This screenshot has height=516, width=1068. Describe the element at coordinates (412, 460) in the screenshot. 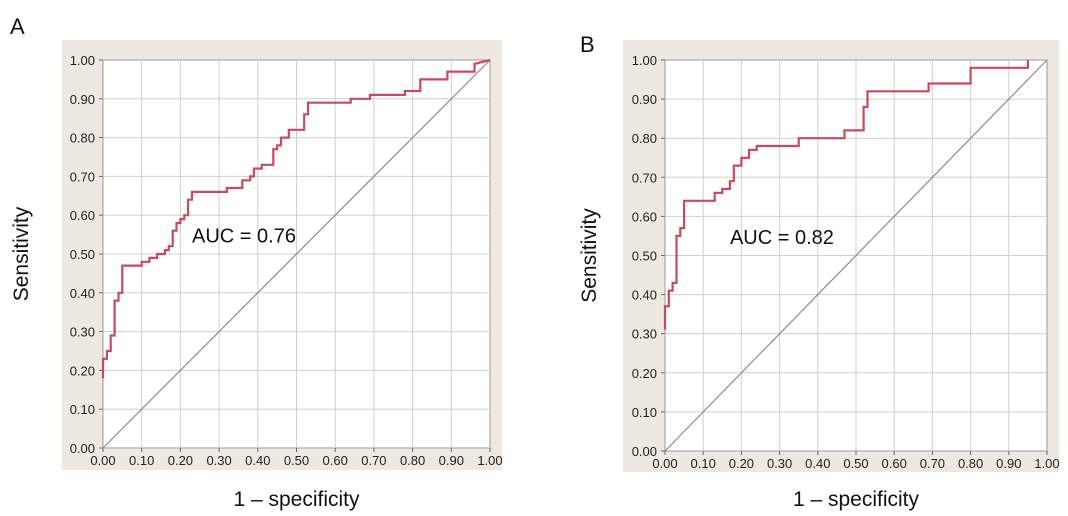

I see `x-tick-label-a: 0.80` at that location.